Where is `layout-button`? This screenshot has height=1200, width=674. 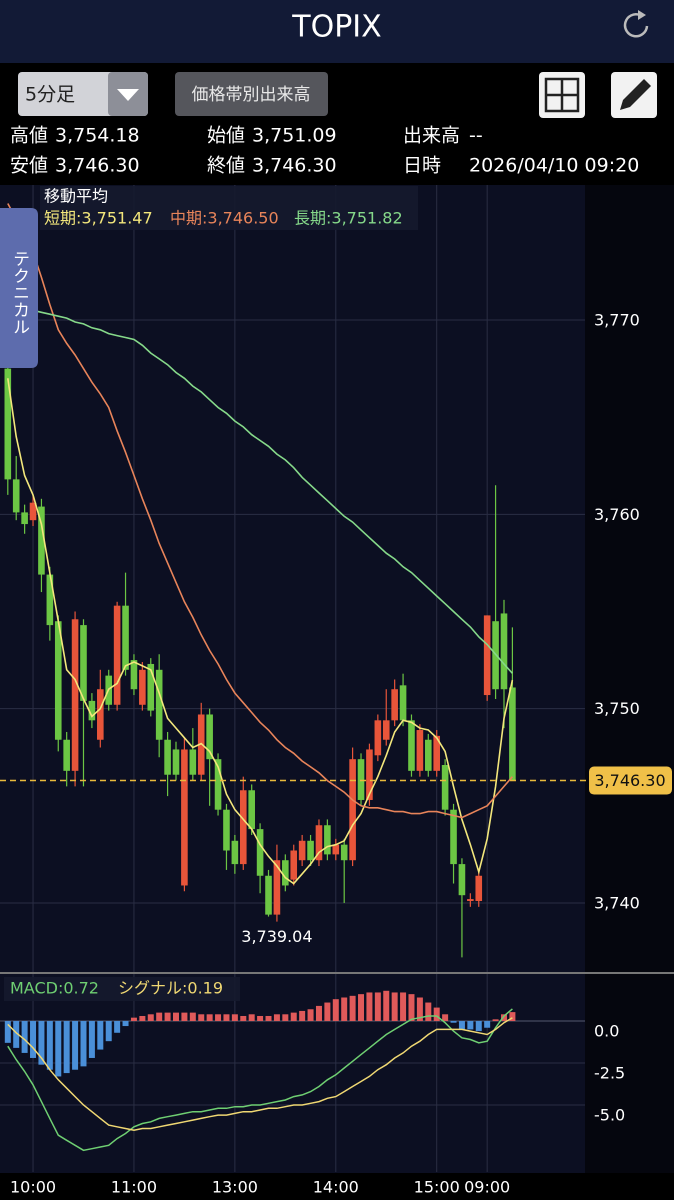
layout-button is located at coordinates (562, 95).